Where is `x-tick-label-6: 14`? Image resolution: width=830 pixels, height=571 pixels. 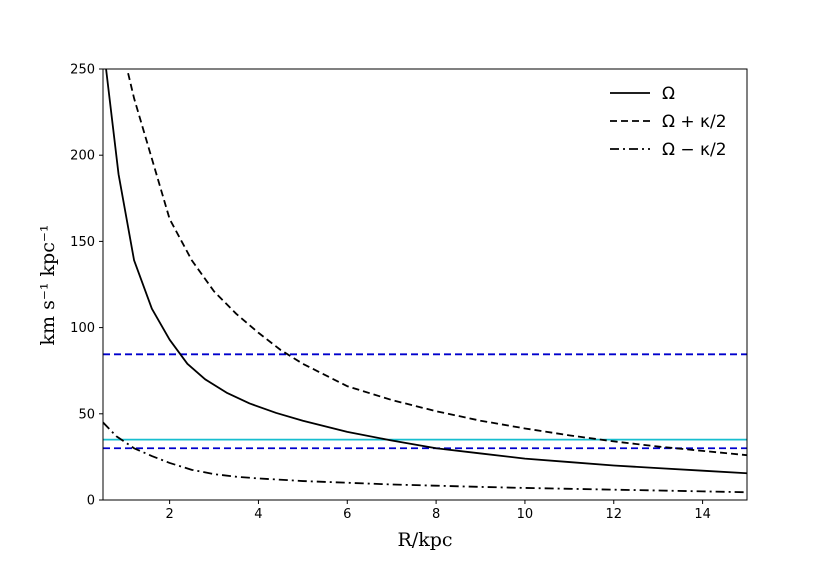
x-tick-label-6: 14 is located at coordinates (702, 514).